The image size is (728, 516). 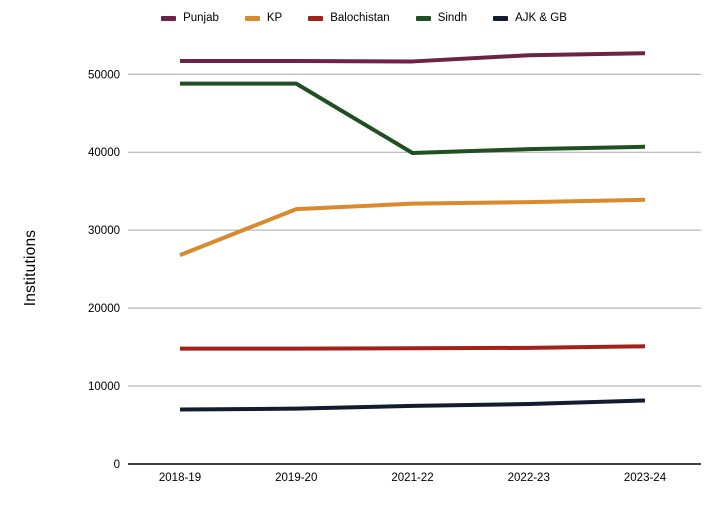 I want to click on legend-item-sindh: Sindh, so click(x=441, y=18).